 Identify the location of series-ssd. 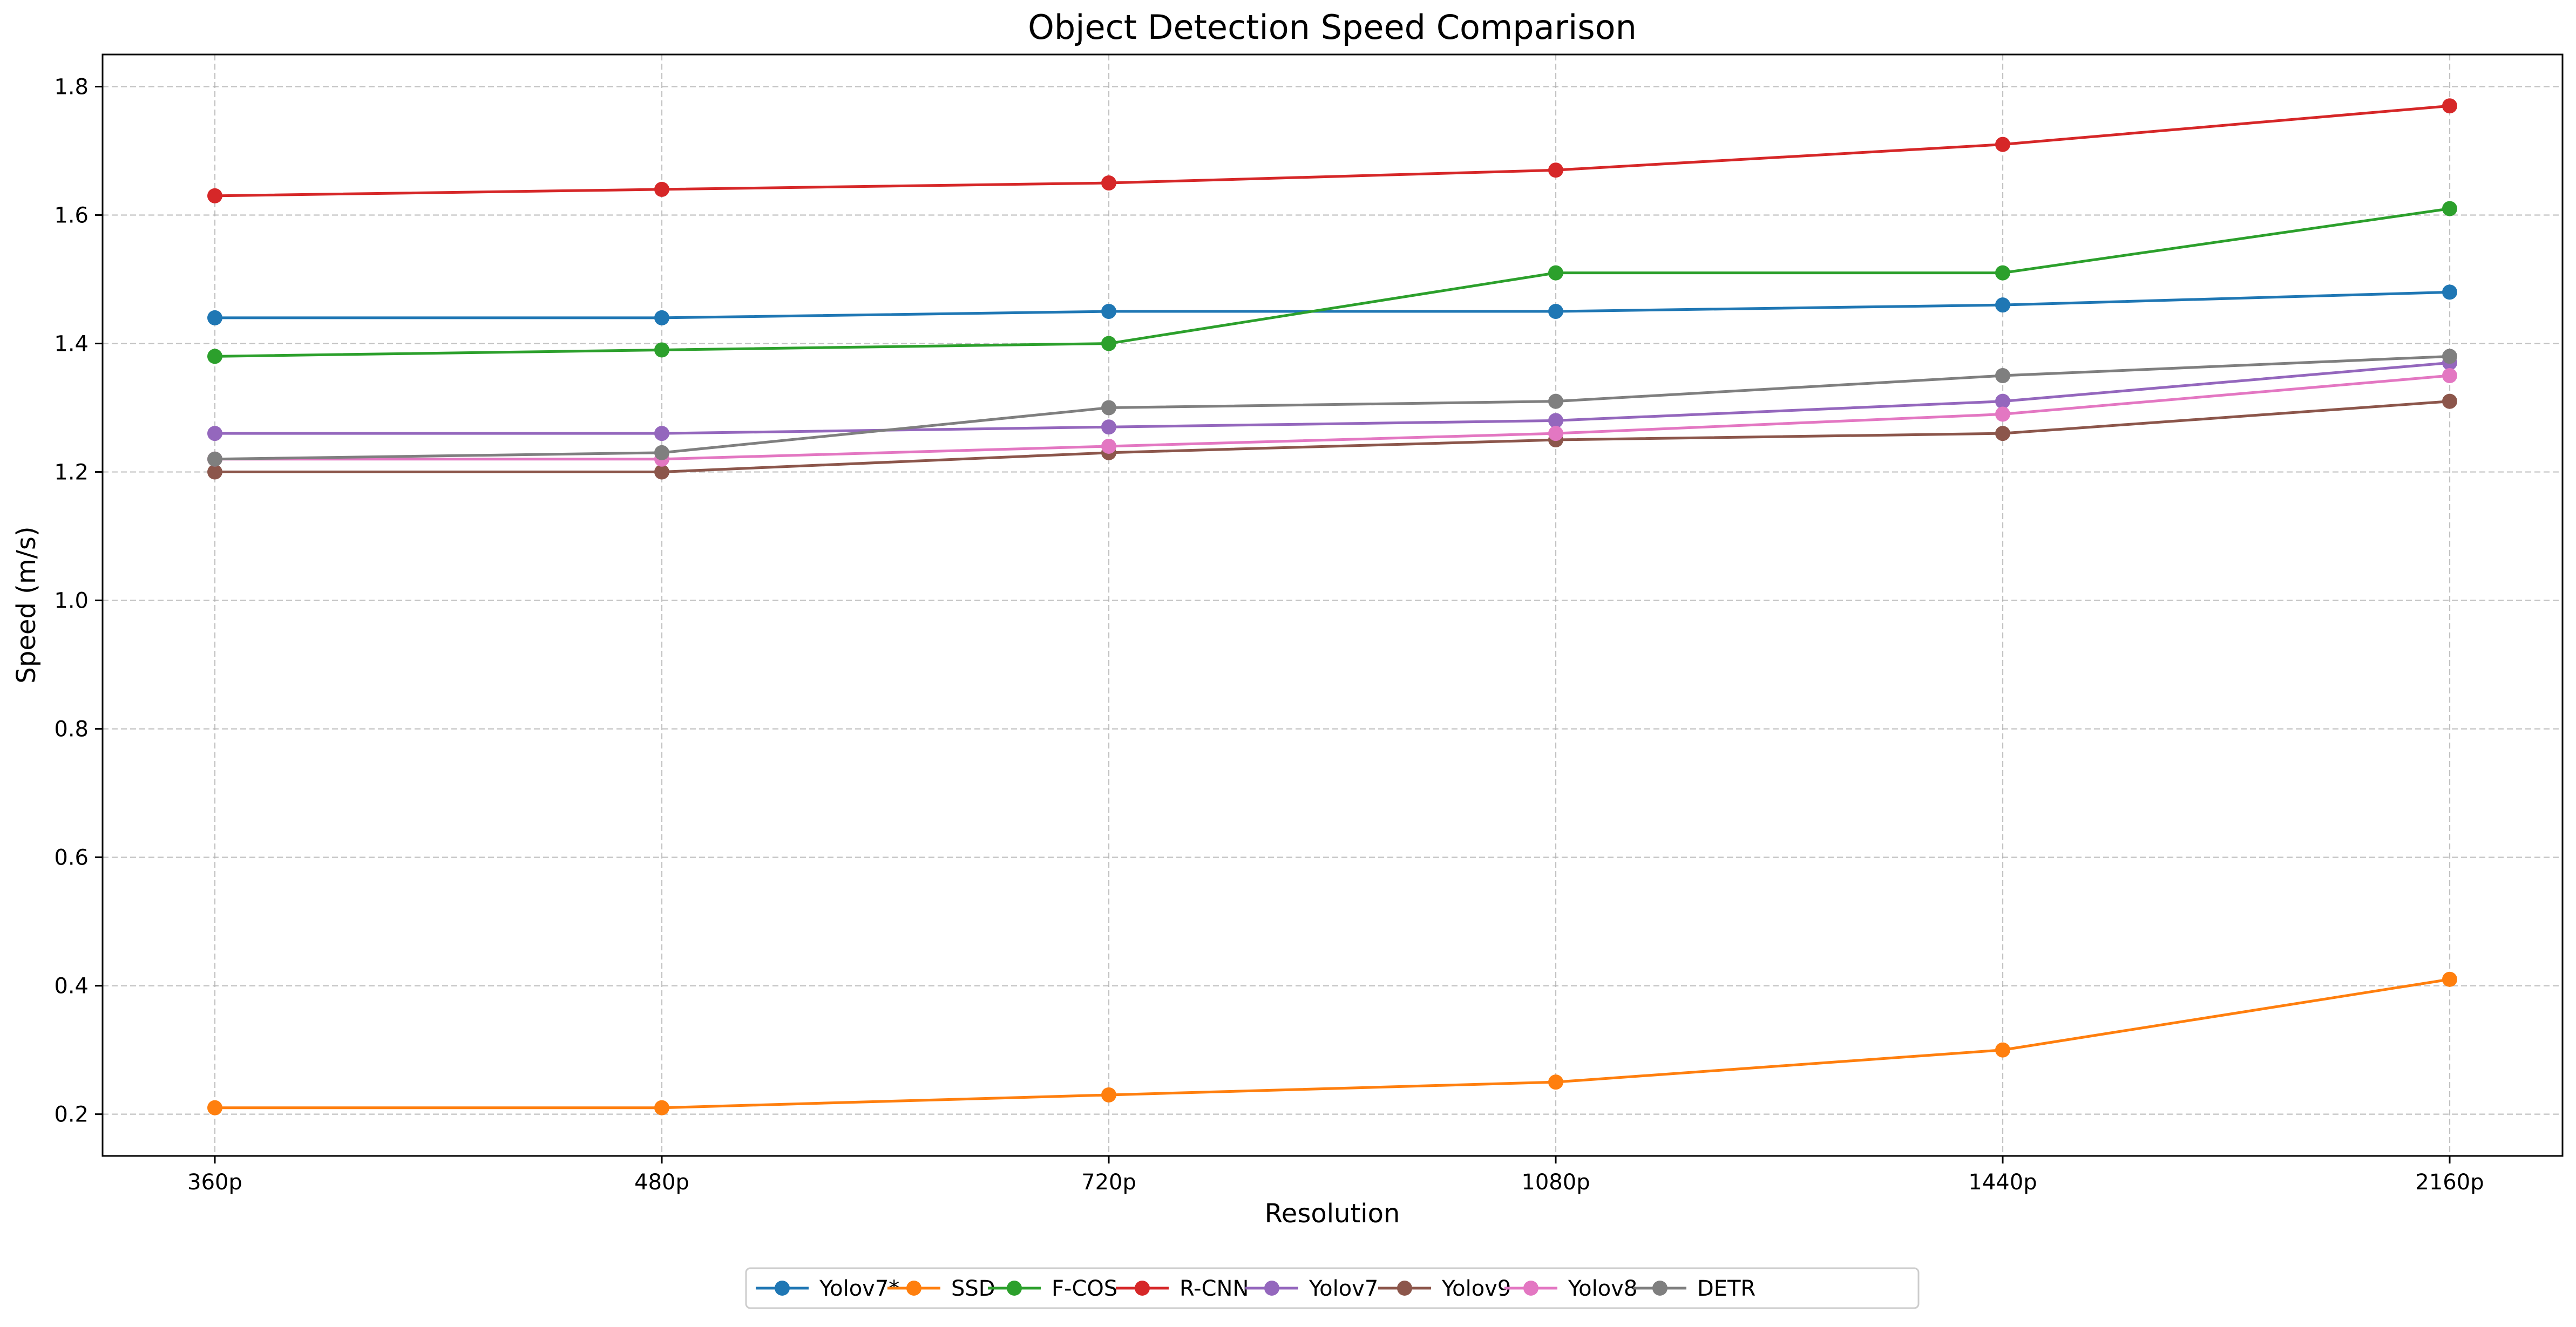
(1332, 1043).